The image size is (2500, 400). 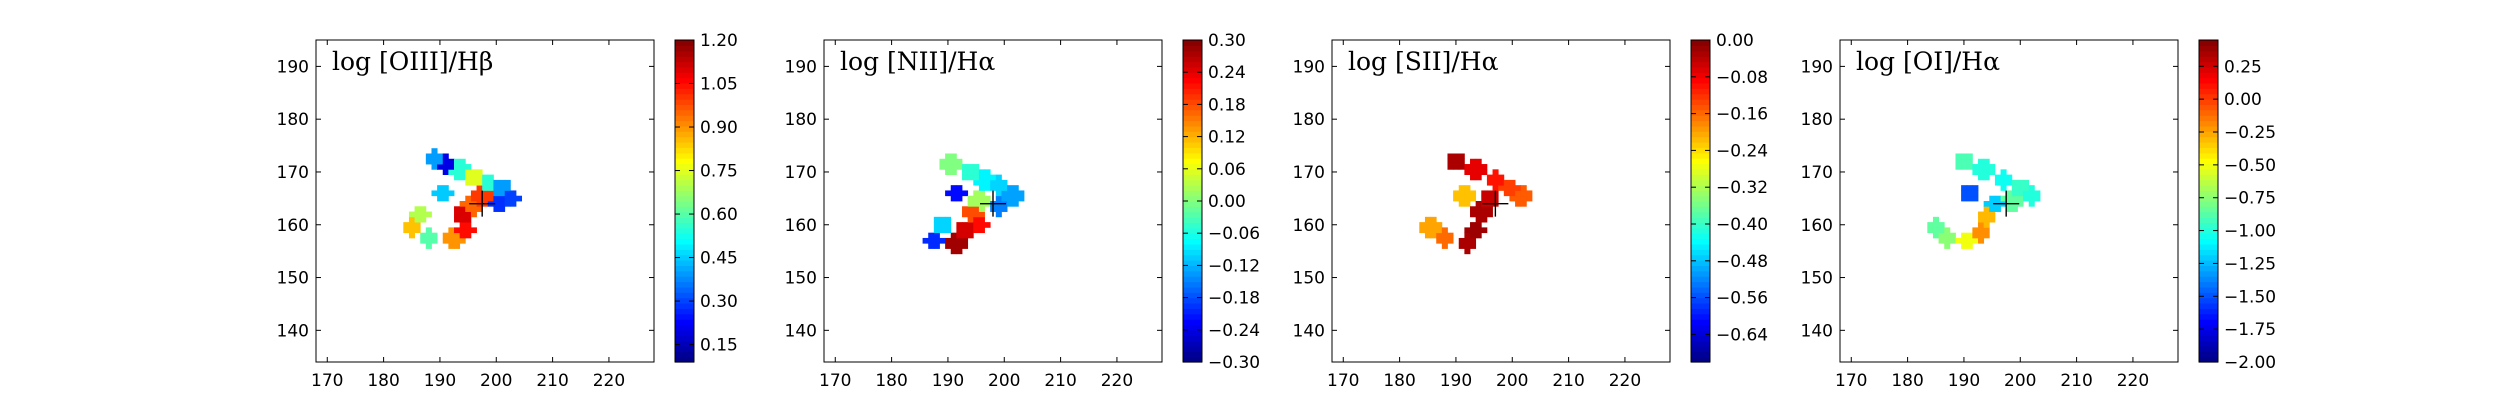 I want to click on y-tick-label: 180, so click(x=1309, y=120).